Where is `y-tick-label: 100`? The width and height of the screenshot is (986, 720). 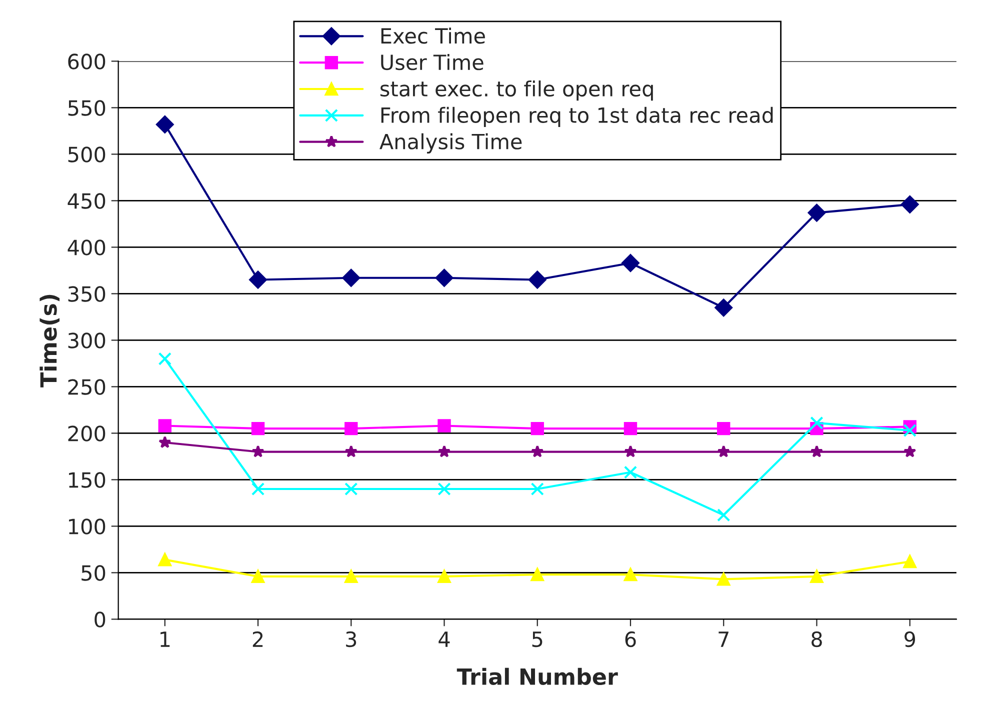
y-tick-label: 100 is located at coordinates (87, 526).